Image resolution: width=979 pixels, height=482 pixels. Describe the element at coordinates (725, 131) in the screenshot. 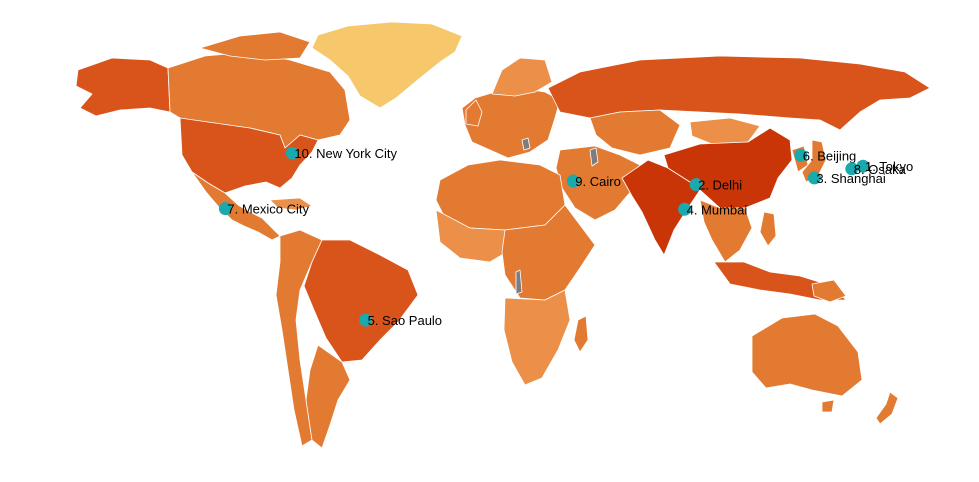

I see `mongolia` at that location.